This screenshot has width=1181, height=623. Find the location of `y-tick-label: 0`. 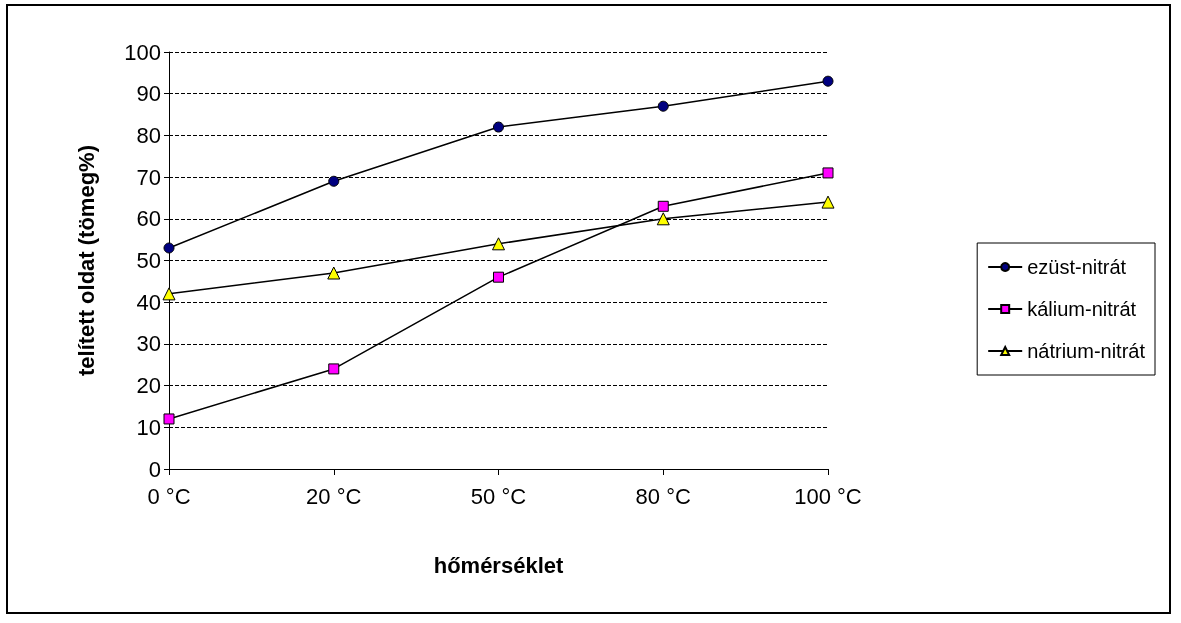

y-tick-label: 0 is located at coordinates (154, 469).